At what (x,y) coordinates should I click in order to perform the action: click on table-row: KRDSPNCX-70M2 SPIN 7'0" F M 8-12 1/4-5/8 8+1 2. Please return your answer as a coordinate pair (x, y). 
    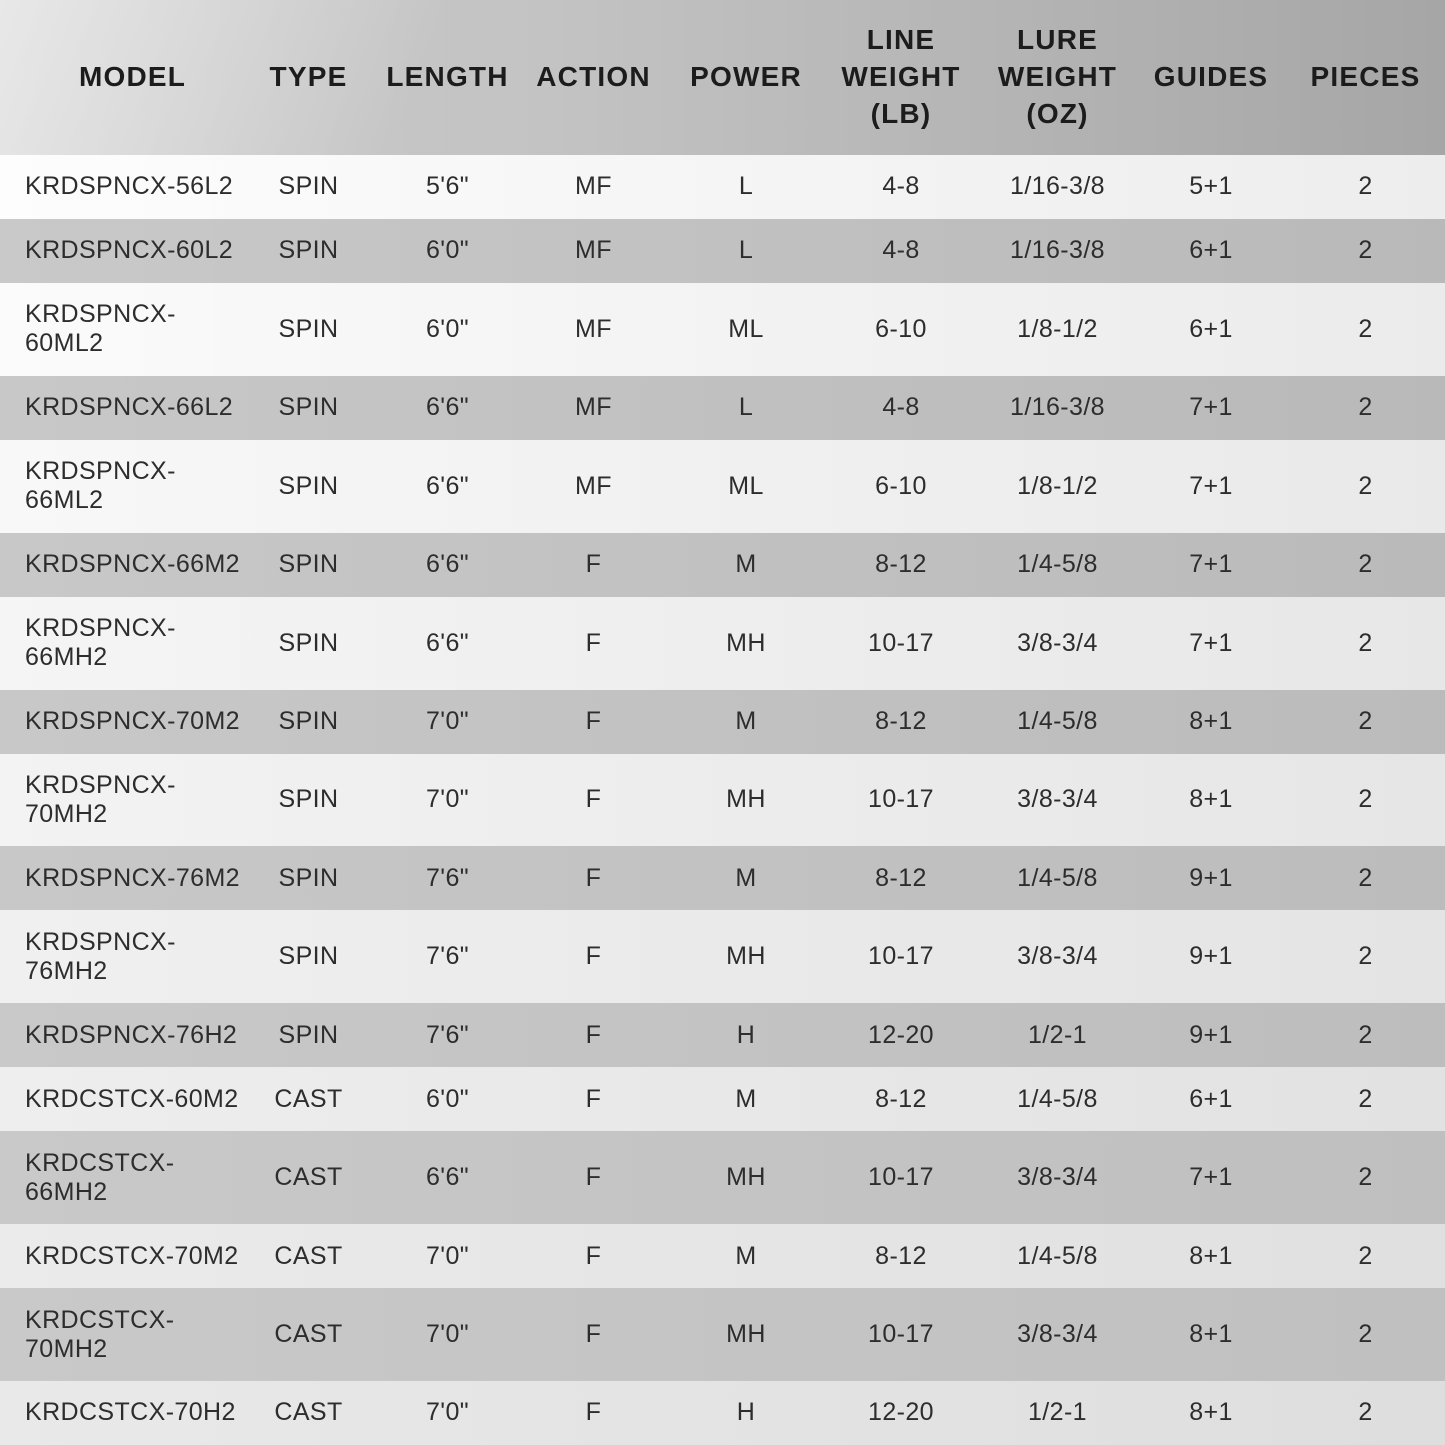
    Looking at the image, I should click on (722, 721).